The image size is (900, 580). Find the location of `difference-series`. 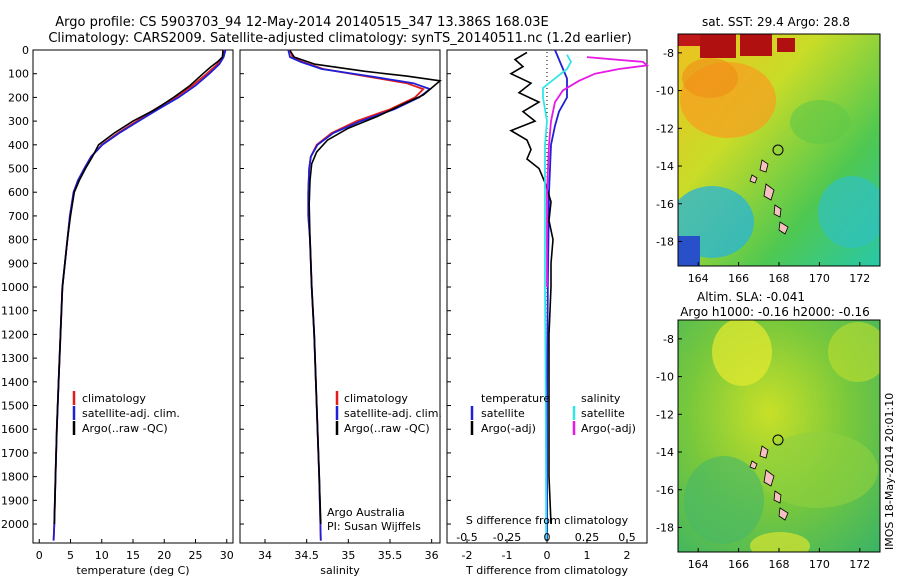

difference-series is located at coordinates (579, 295).